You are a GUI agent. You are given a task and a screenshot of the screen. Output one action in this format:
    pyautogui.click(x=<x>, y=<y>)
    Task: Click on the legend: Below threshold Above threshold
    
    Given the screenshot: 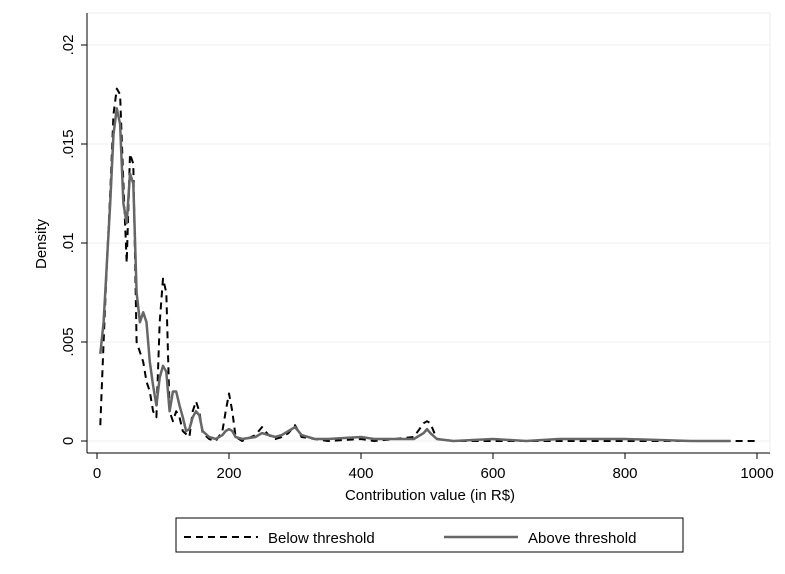 What is the action you would take?
    pyautogui.click(x=429, y=535)
    